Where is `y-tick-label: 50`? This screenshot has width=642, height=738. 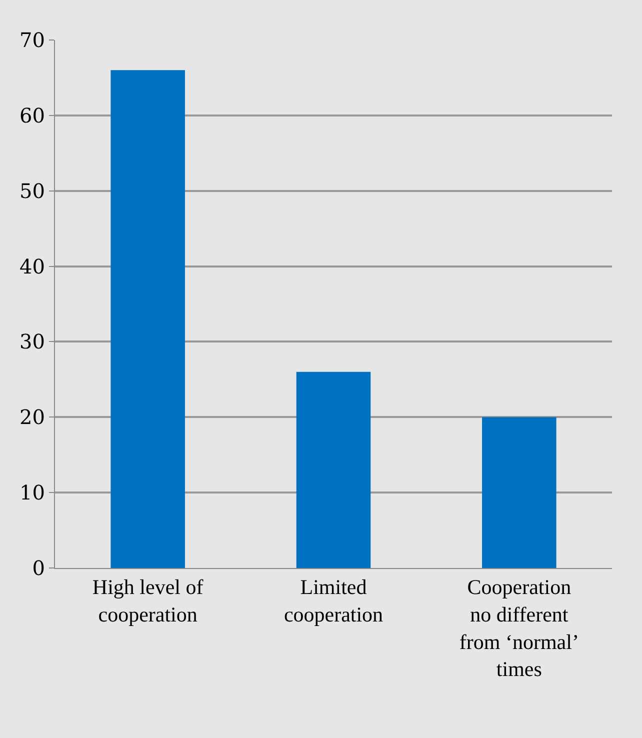 y-tick-label: 50 is located at coordinates (32, 190).